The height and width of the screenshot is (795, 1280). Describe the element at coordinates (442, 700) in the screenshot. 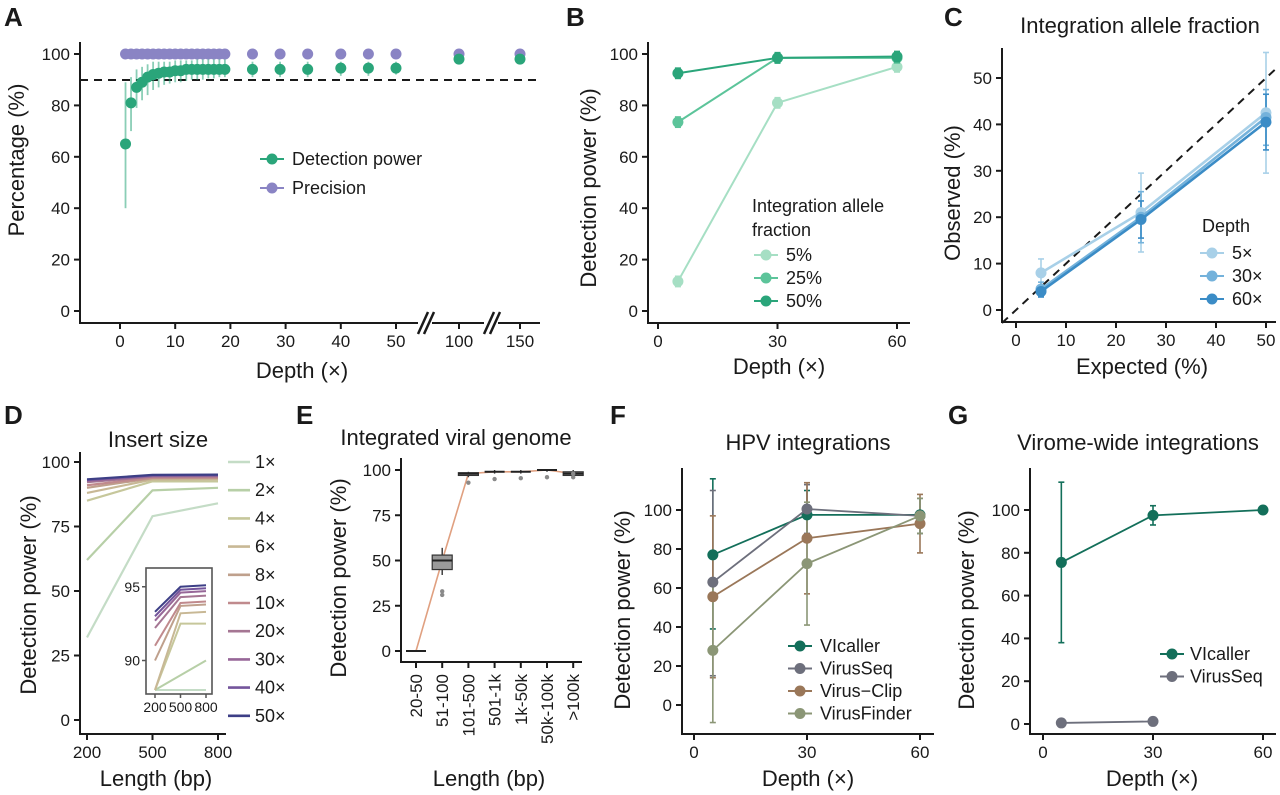

I see `x-tick-label: 51-100` at that location.